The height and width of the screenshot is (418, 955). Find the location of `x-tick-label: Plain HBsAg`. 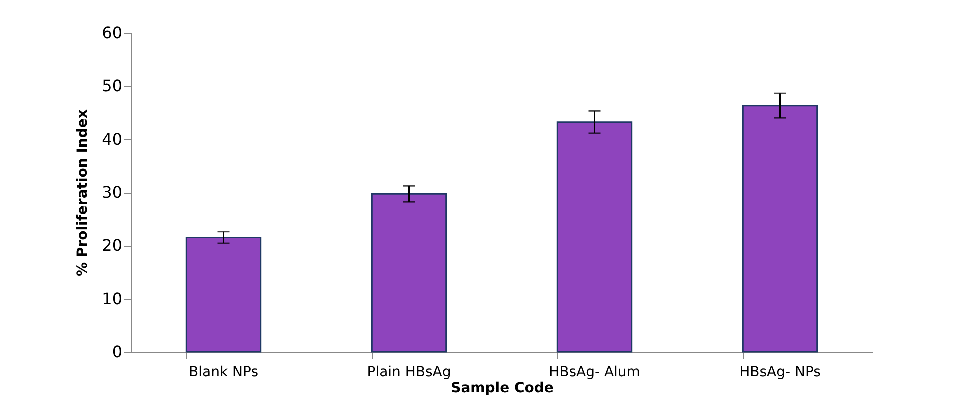

x-tick-label: Plain HBsAg is located at coordinates (409, 372).